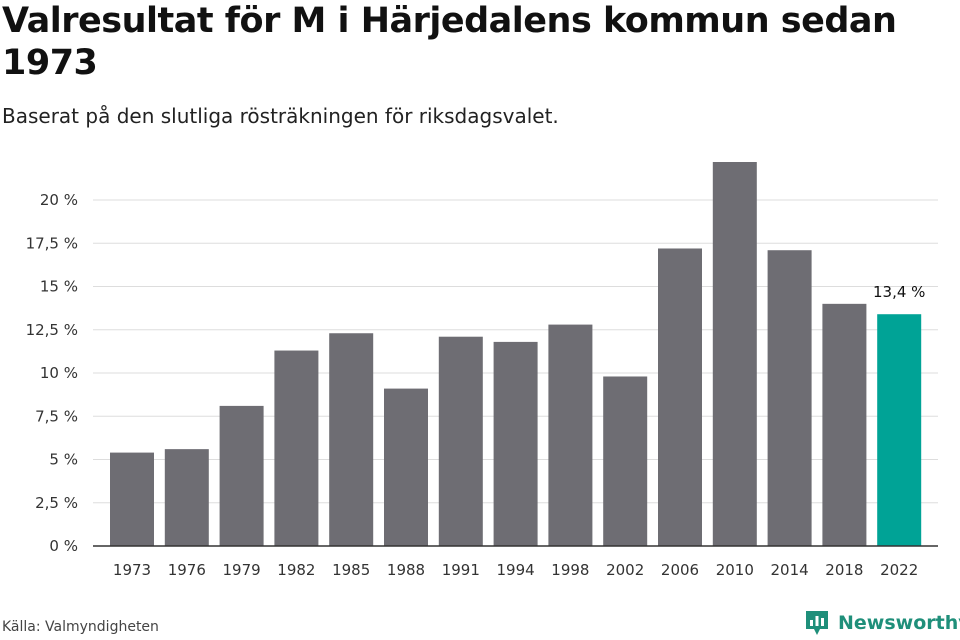 The width and height of the screenshot is (960, 640). Describe the element at coordinates (735, 570) in the screenshot. I see `x-tick-label: 2010` at that location.